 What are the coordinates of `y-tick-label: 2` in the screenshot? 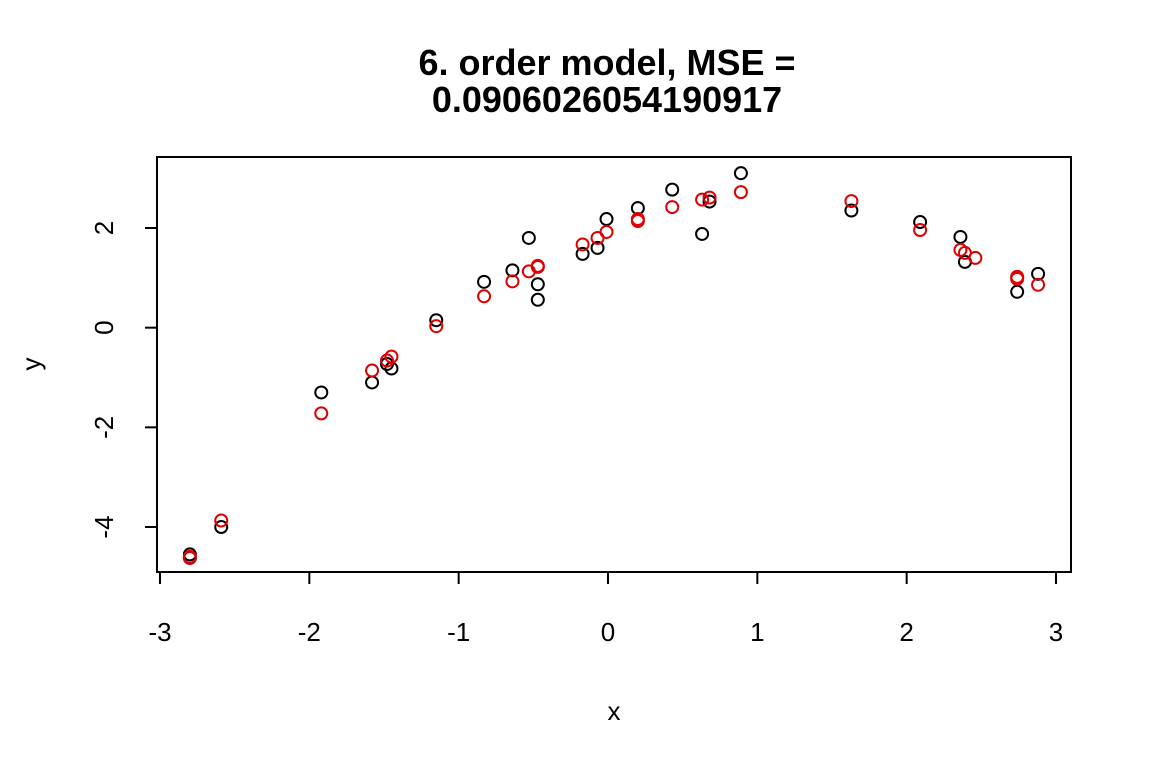 It's located at (104, 228).